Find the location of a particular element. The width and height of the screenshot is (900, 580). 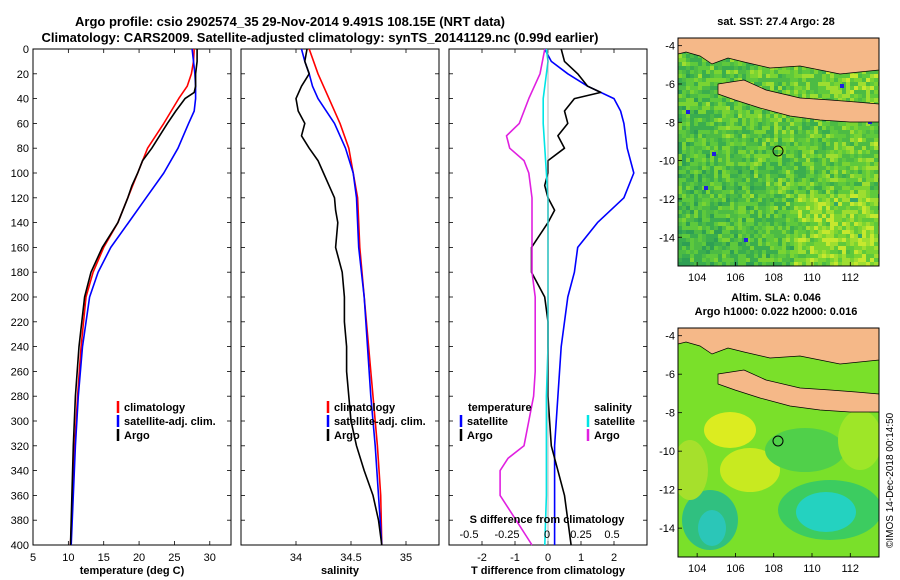

legend-title-salinity: salinity is located at coordinates (613, 408).